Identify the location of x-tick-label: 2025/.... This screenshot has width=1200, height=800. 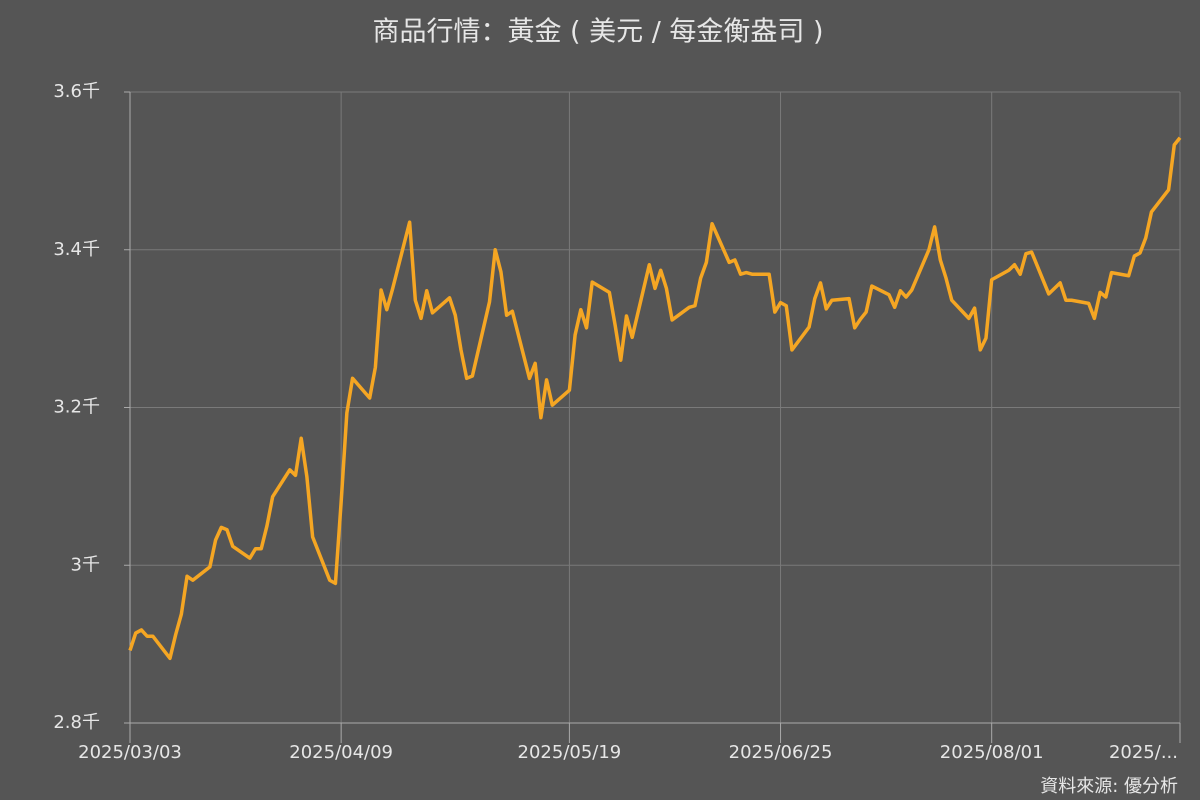
(1143, 752).